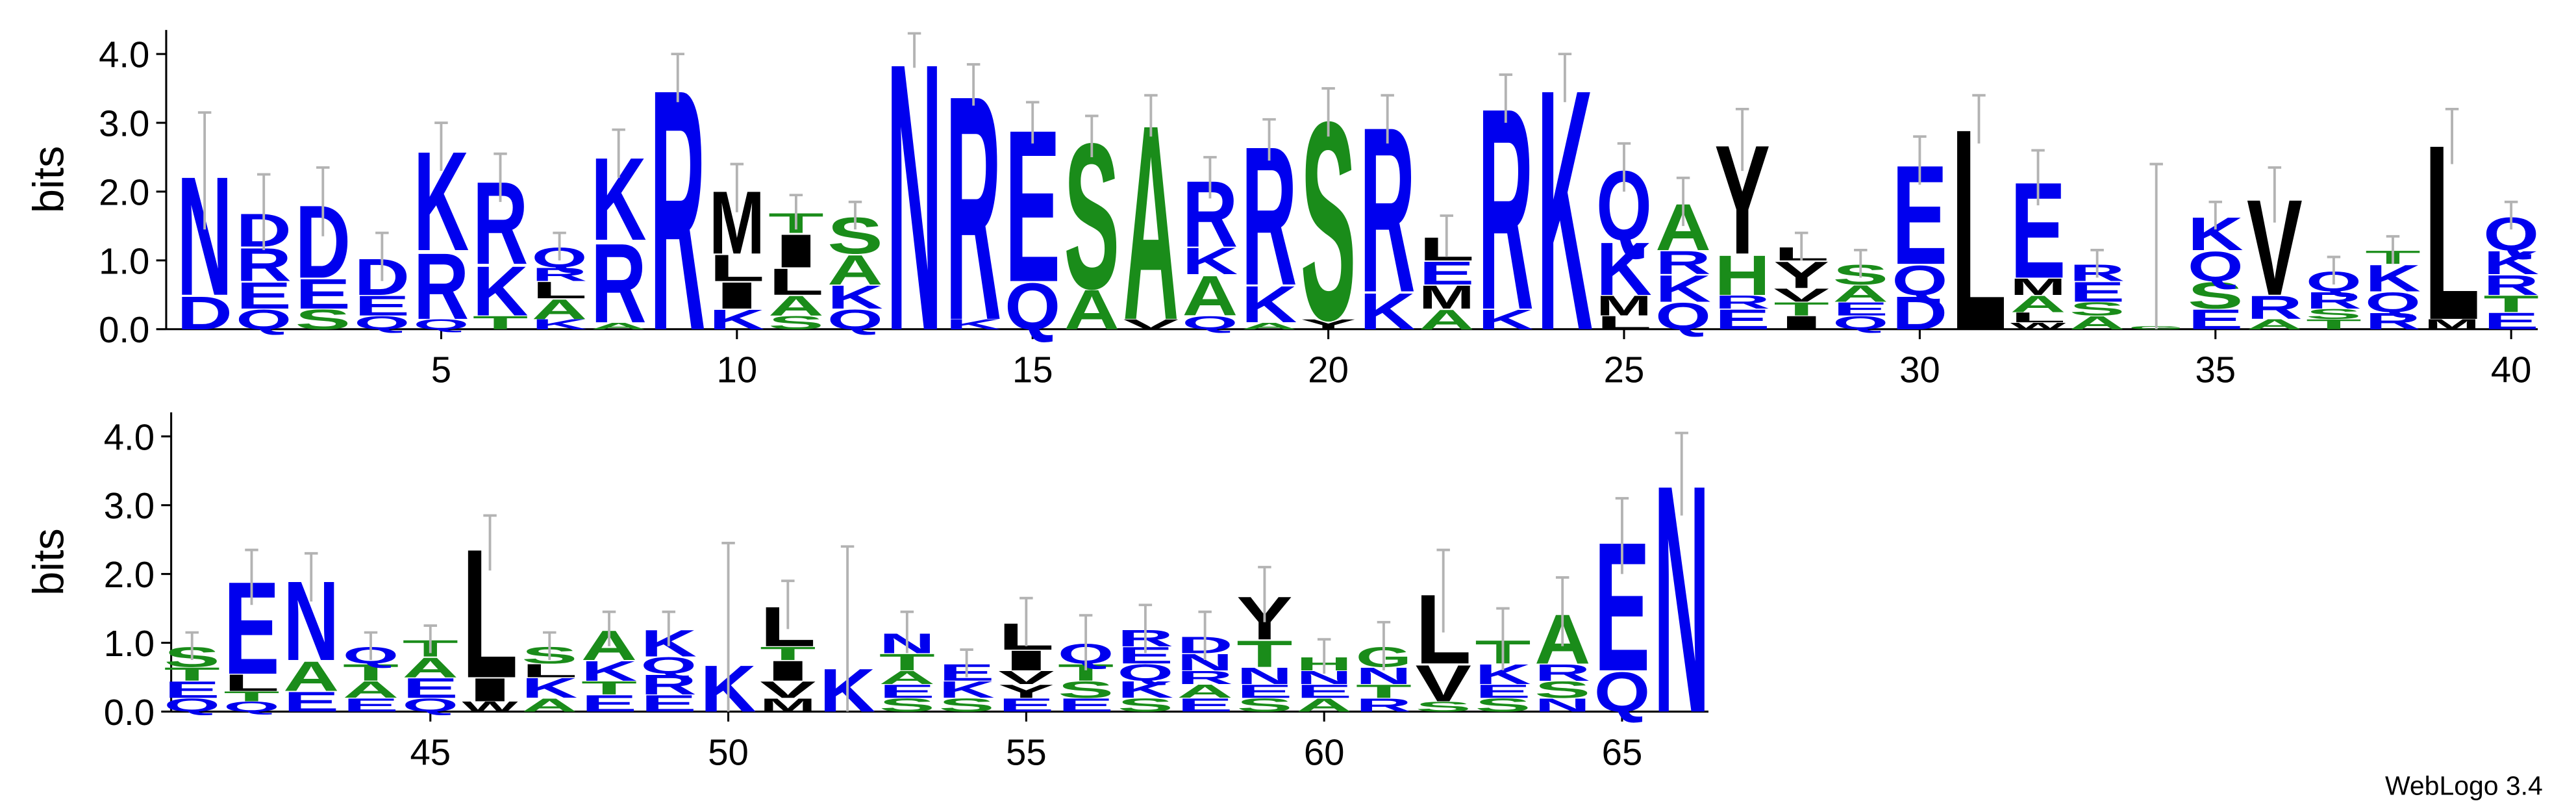 This screenshot has height=812, width=2576. What do you see at coordinates (1919, 369) in the screenshot?
I see `x-tick-label: 30` at bounding box center [1919, 369].